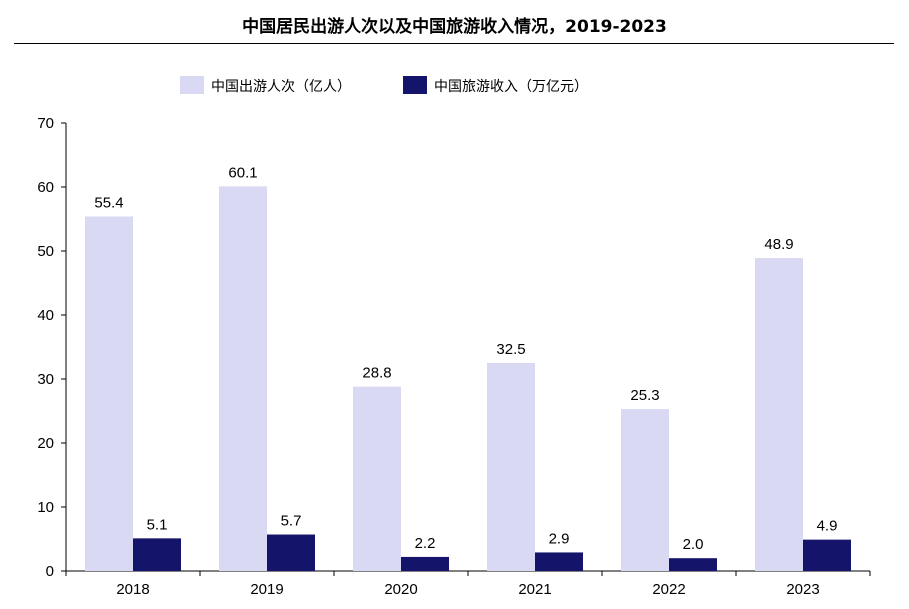 The image size is (909, 609). I want to click on y-tick-label: 10, so click(45, 507).